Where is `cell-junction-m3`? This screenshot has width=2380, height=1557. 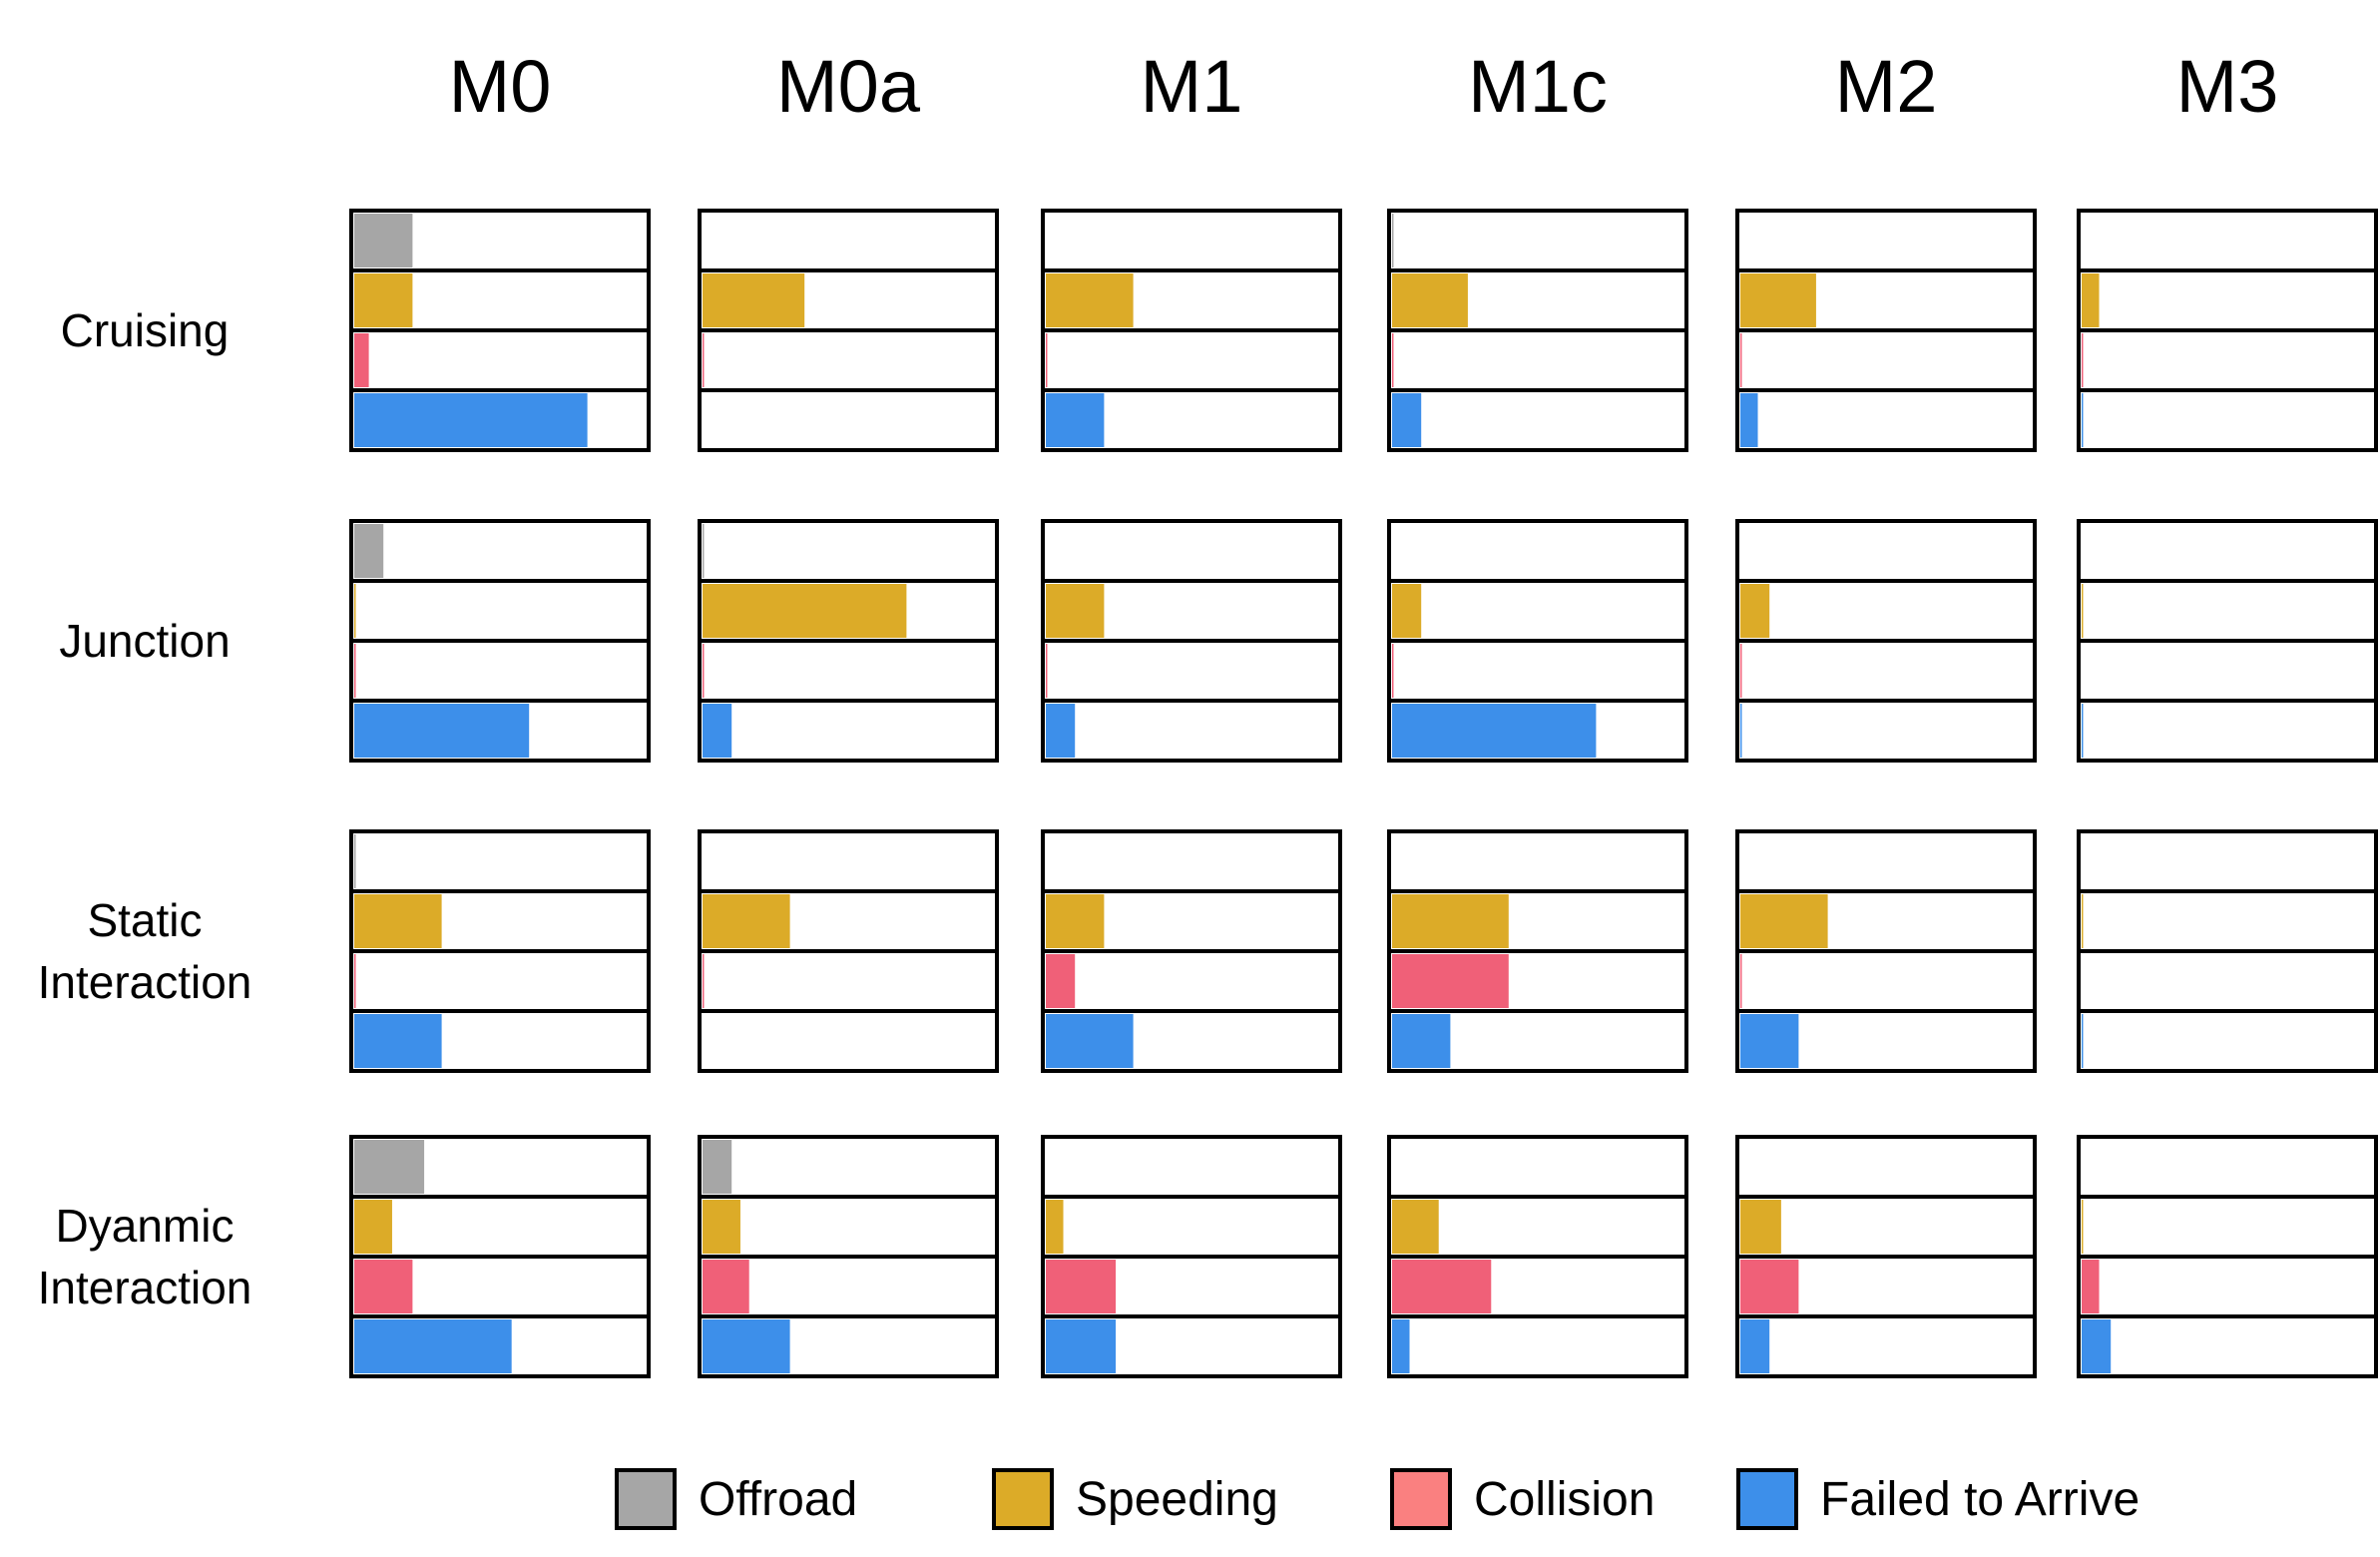 cell-junction-m3 is located at coordinates (2227, 641).